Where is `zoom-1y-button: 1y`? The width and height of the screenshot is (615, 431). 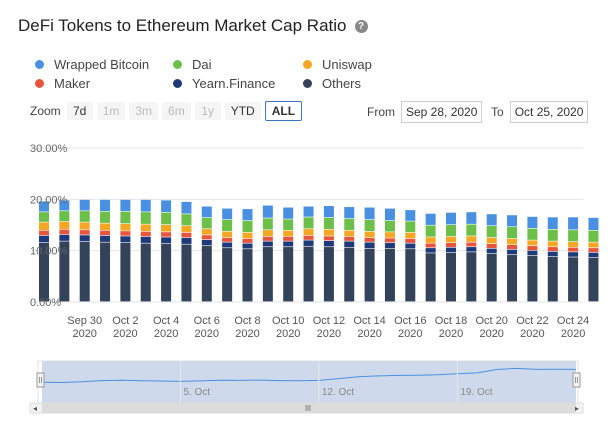 zoom-1y-button: 1y is located at coordinates (207, 111).